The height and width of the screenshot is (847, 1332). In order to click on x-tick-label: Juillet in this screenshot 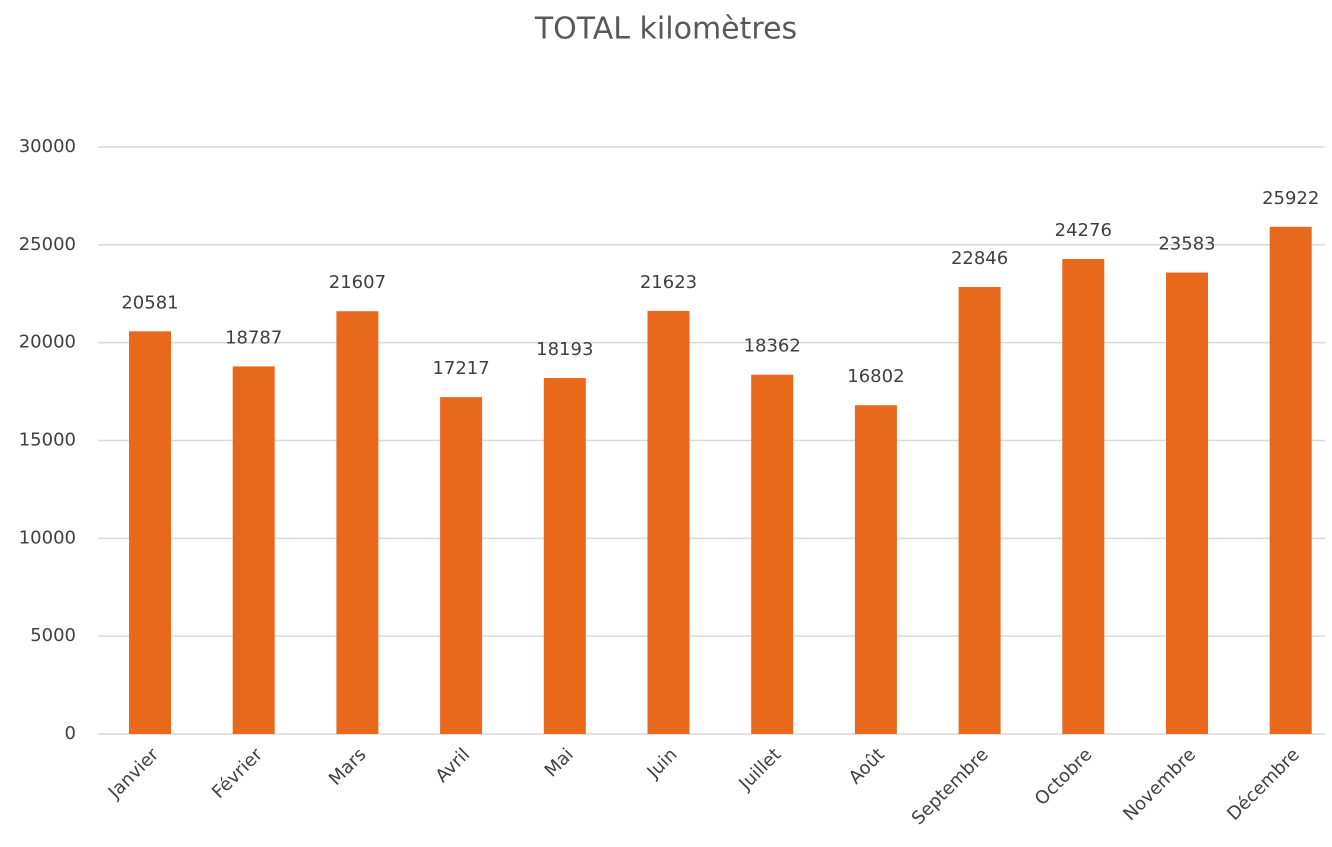, I will do `click(759, 769)`.